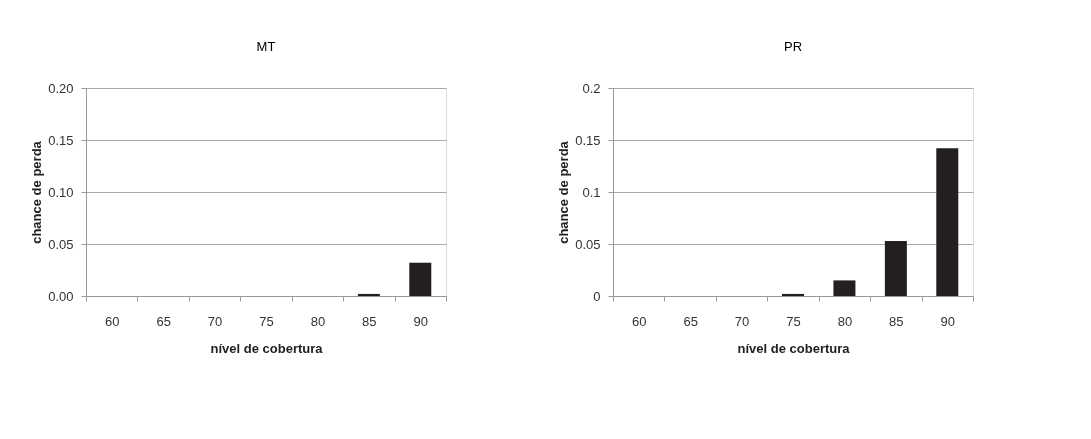 The height and width of the screenshot is (439, 1091). Describe the element at coordinates (61, 192) in the screenshot. I see `y-tick-label: 0.10` at that location.